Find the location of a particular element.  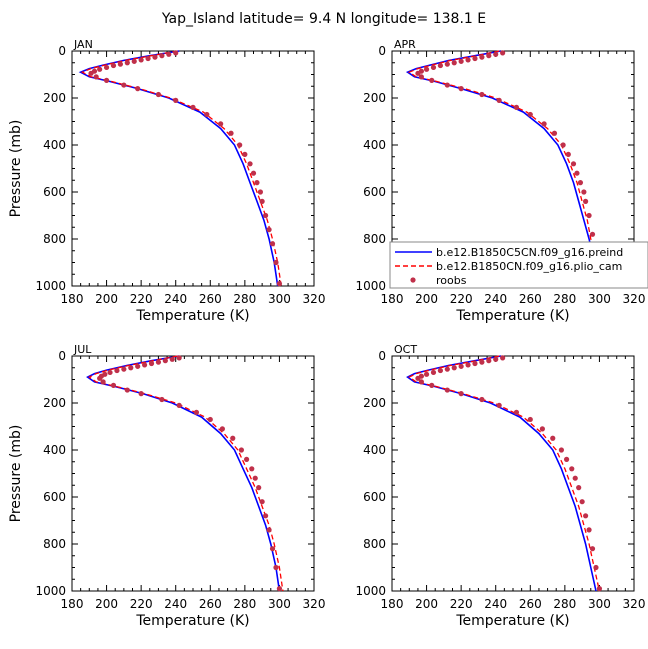

x-tick-label: 280 is located at coordinates (564, 299).